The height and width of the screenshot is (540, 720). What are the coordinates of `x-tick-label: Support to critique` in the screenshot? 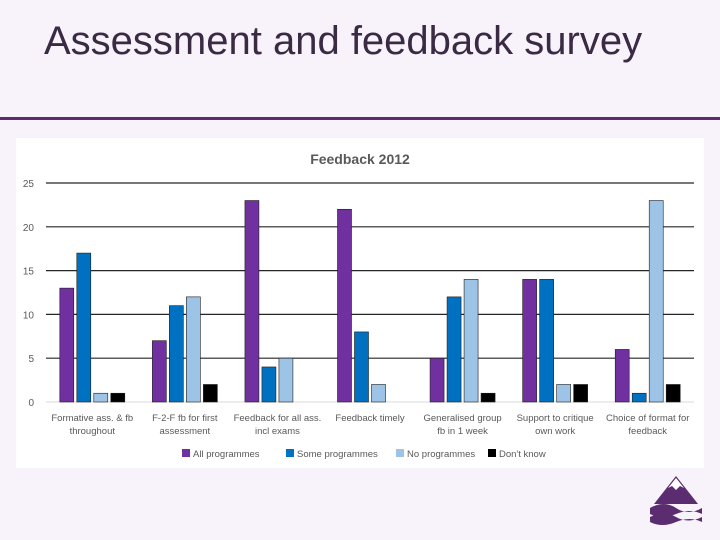 It's located at (555, 418).